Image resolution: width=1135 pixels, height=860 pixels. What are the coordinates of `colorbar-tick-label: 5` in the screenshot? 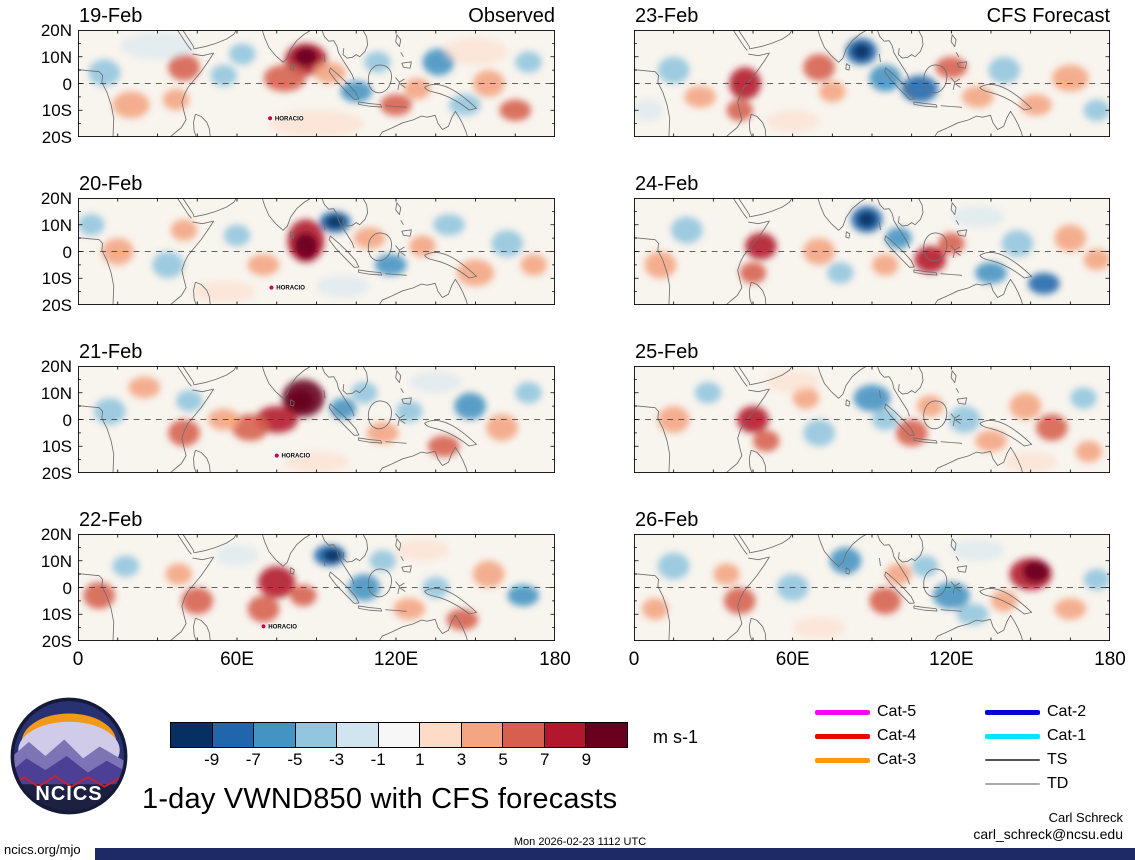 It's located at (503, 759).